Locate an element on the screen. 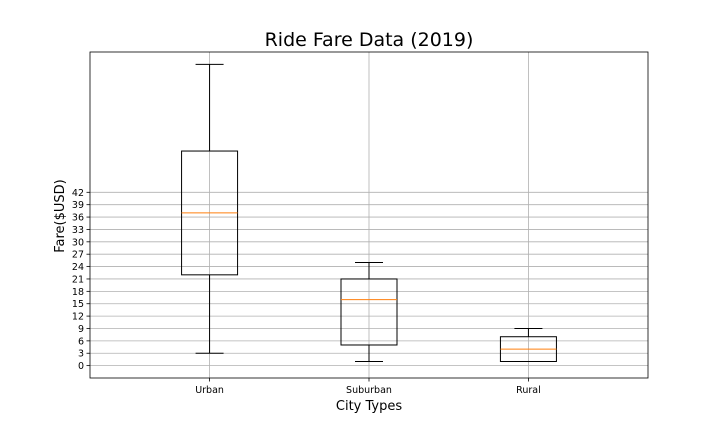 The width and height of the screenshot is (720, 432). y-tick-label: 39 is located at coordinates (78, 205).